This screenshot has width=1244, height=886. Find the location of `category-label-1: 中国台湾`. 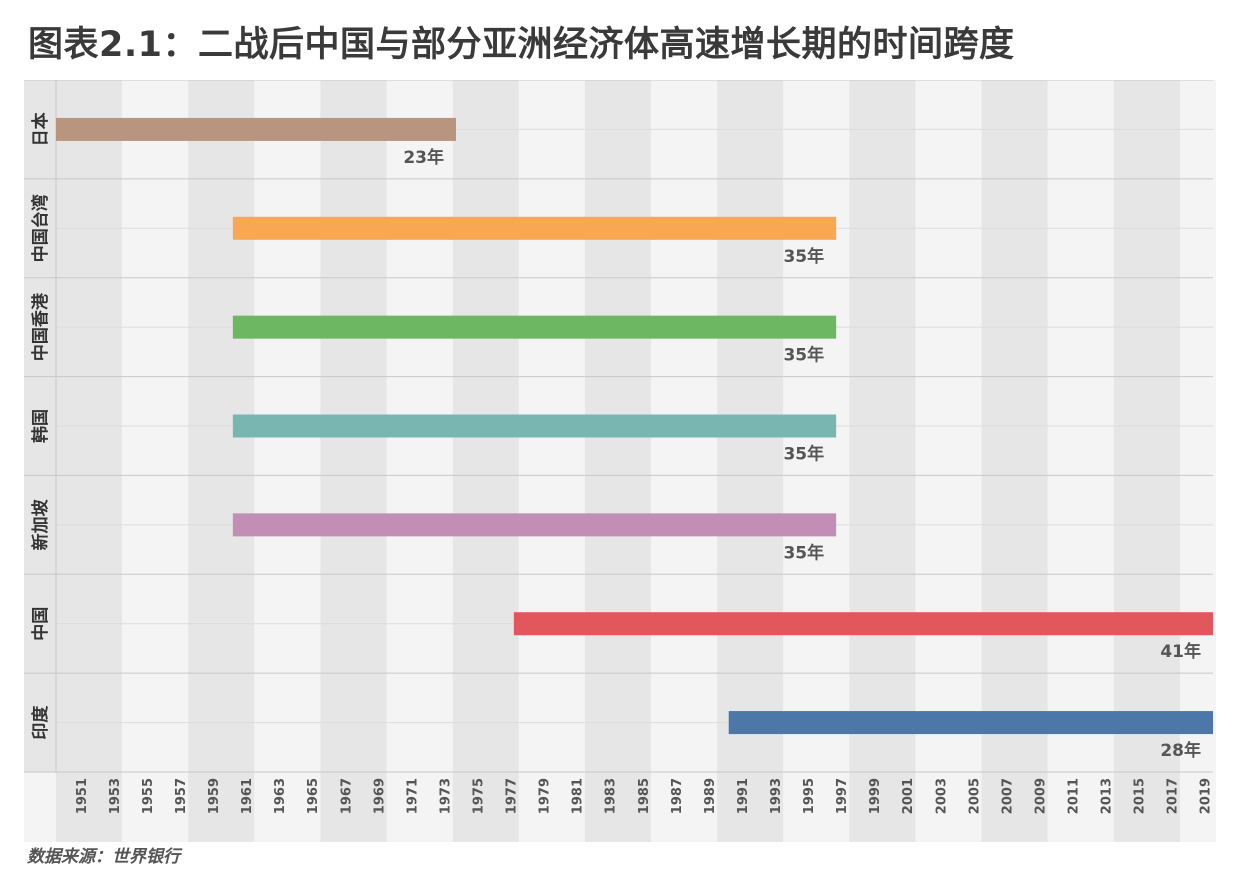

category-label-1: 中国台湾 is located at coordinates (40, 228).